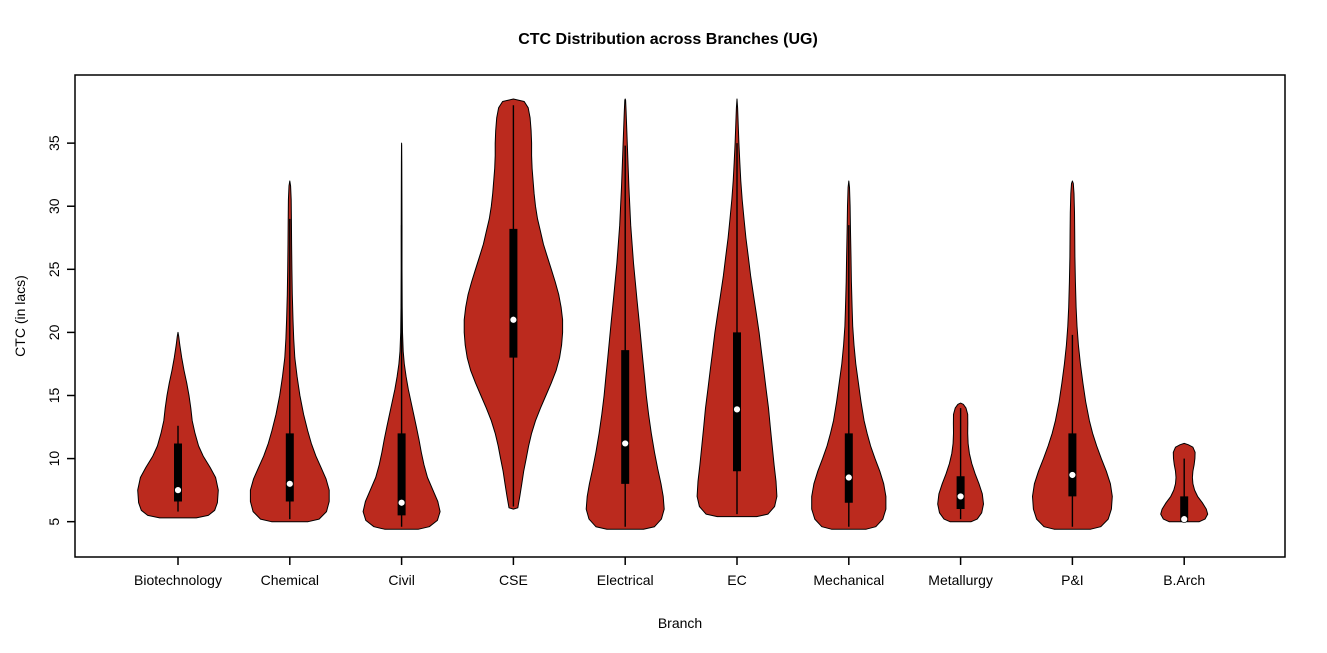 Image resolution: width=1327 pixels, height=653 pixels. What do you see at coordinates (54, 522) in the screenshot?
I see `y-tick-label: 5` at bounding box center [54, 522].